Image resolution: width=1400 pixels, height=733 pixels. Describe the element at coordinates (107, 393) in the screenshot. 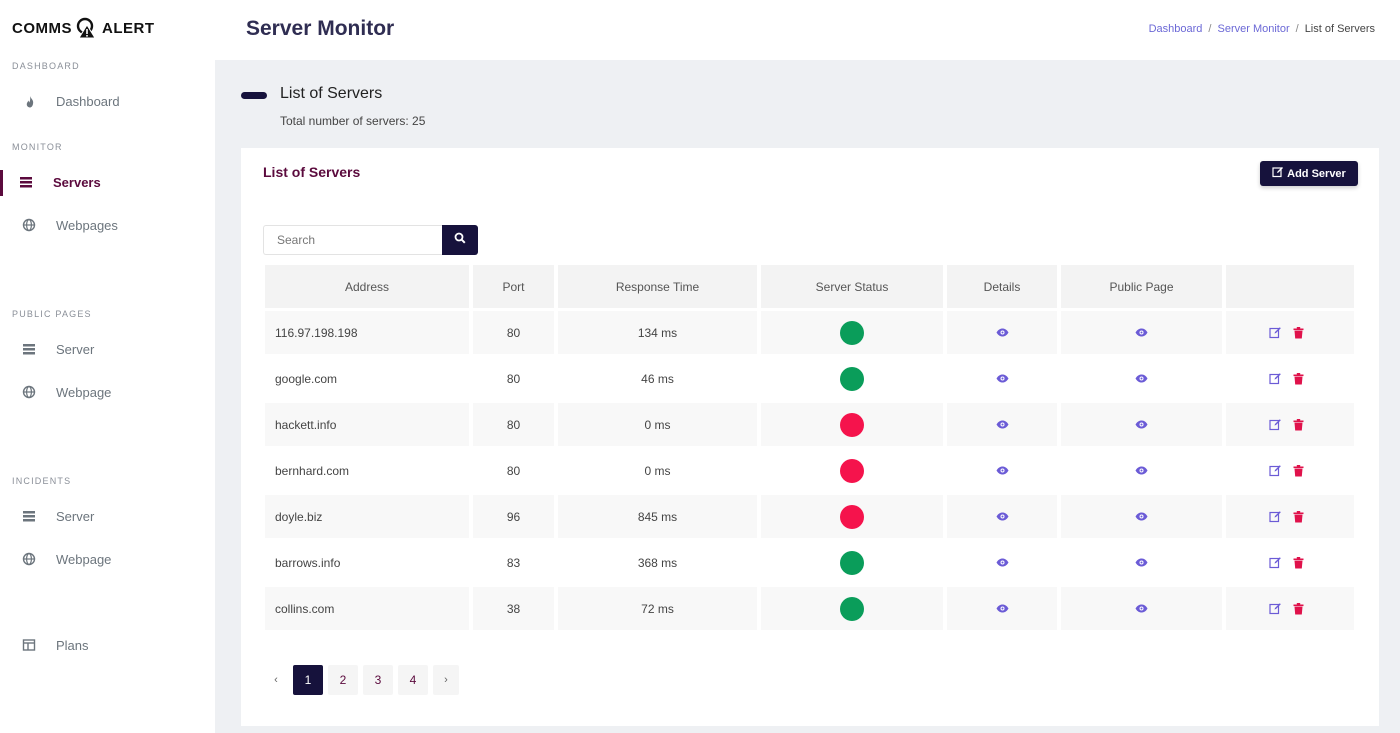

I see `sidebar-item-public-webpage: Webpage` at that location.